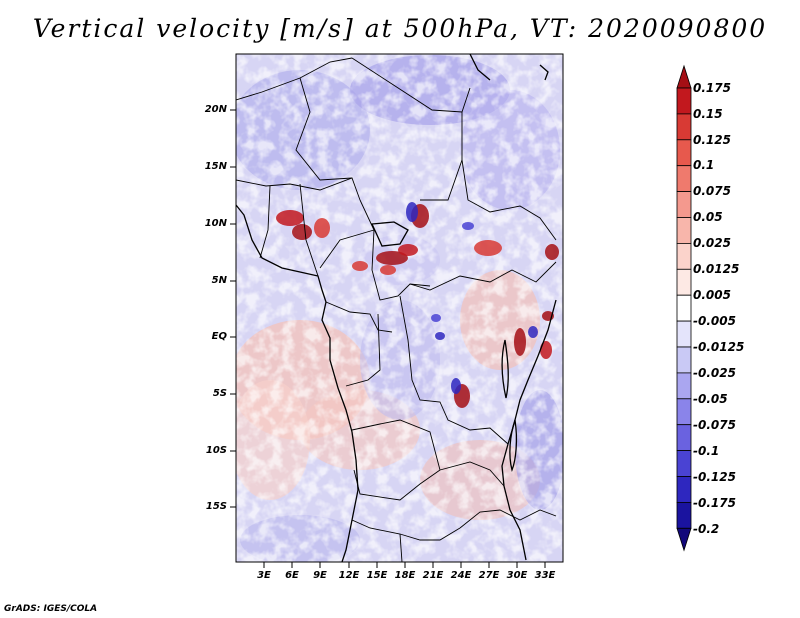 Image resolution: width=800 pixels, height=618 pixels. I want to click on lat-label-10n: 10N, so click(215, 223).